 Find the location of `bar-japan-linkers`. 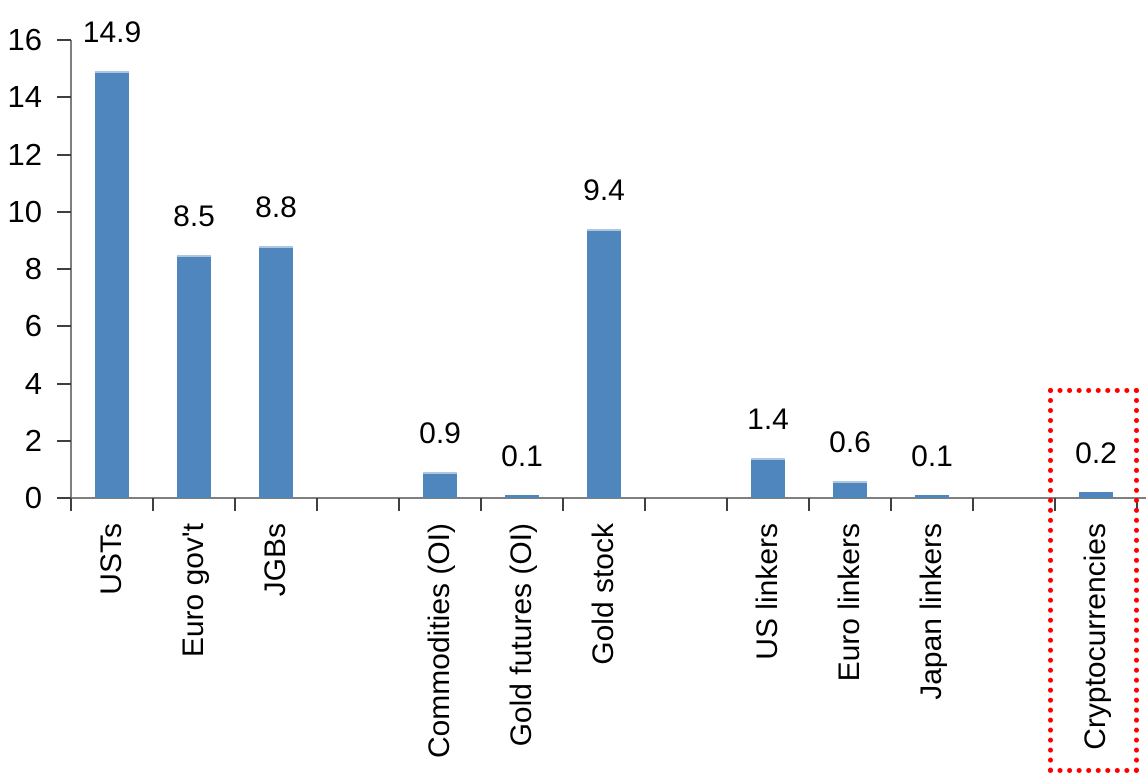

bar-japan-linkers is located at coordinates (932, 496).